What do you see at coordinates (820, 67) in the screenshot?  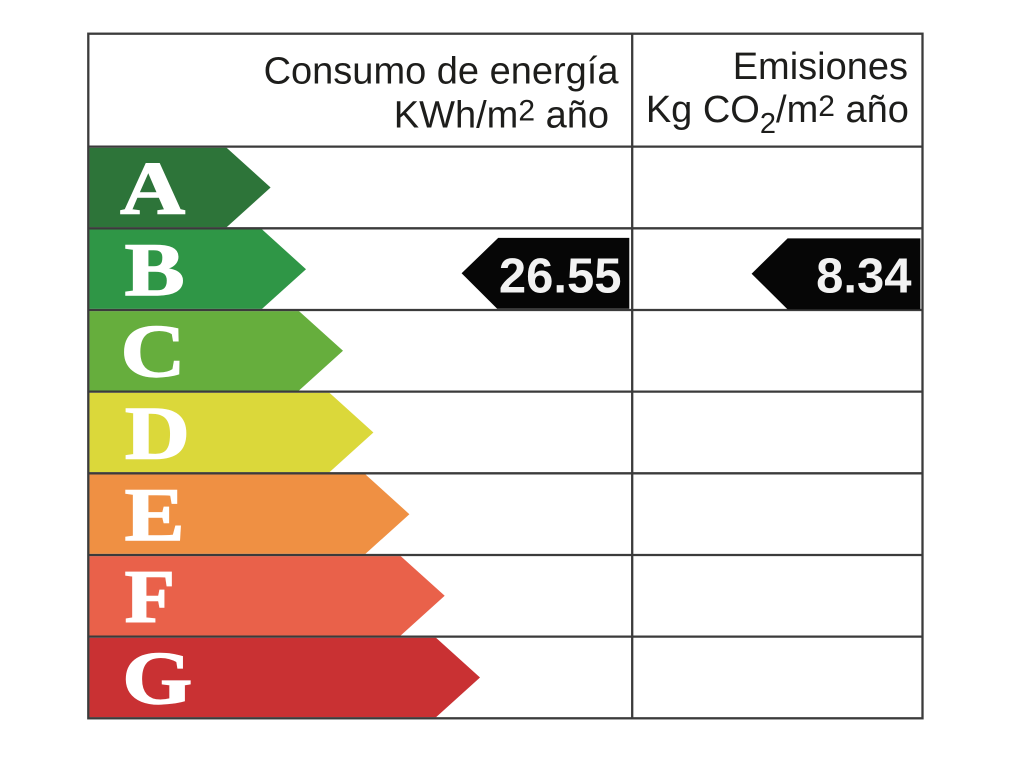 I see `svg-text: Emisiones` at bounding box center [820, 67].